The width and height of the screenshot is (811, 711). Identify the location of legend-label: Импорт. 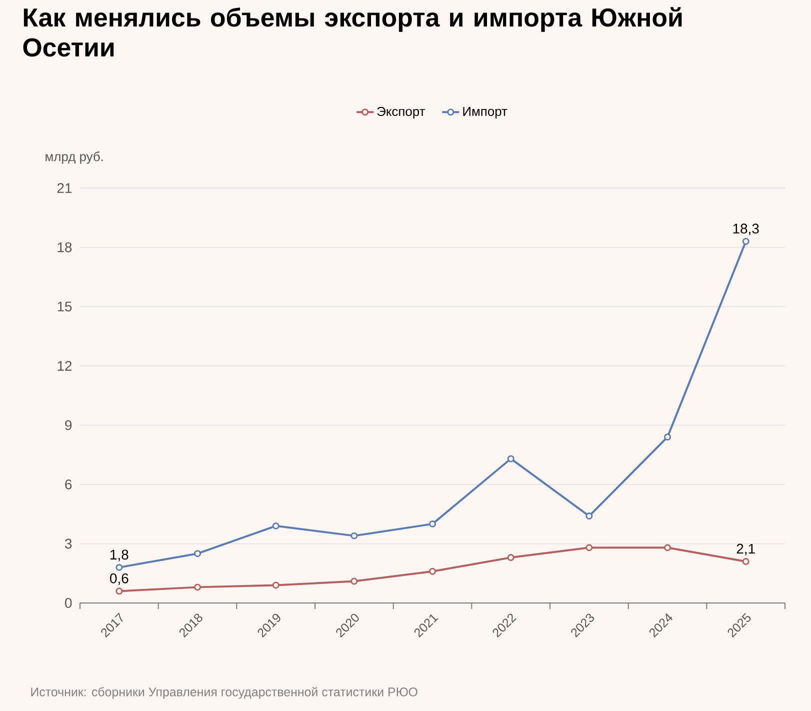
(485, 112).